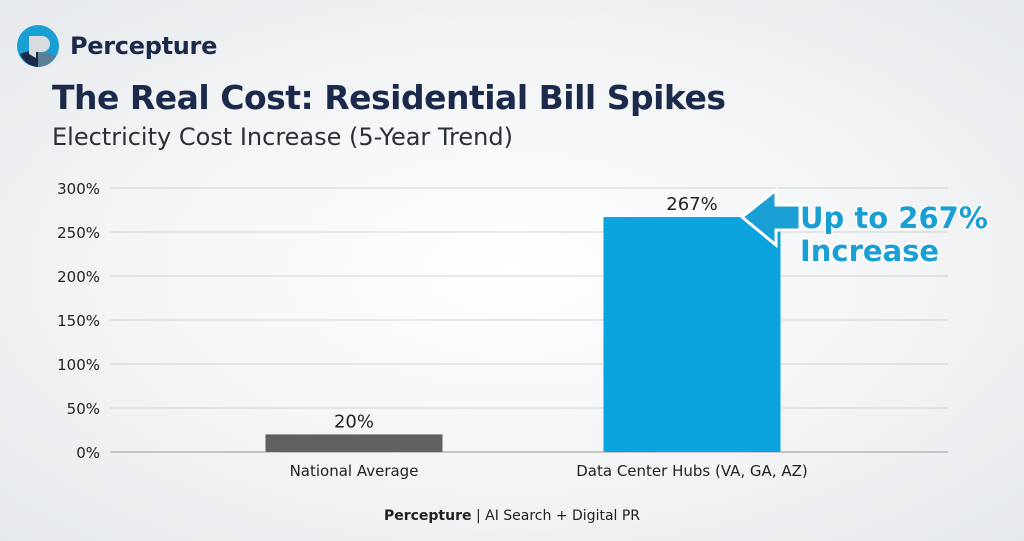 This screenshot has width=1024, height=541. Describe the element at coordinates (691, 204) in the screenshot. I see `data-label: 267%` at that location.